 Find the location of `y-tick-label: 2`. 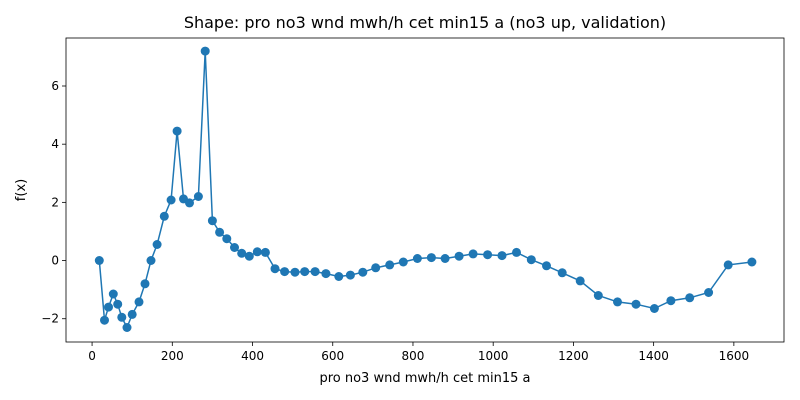

y-tick-label: 2 is located at coordinates (55, 202).